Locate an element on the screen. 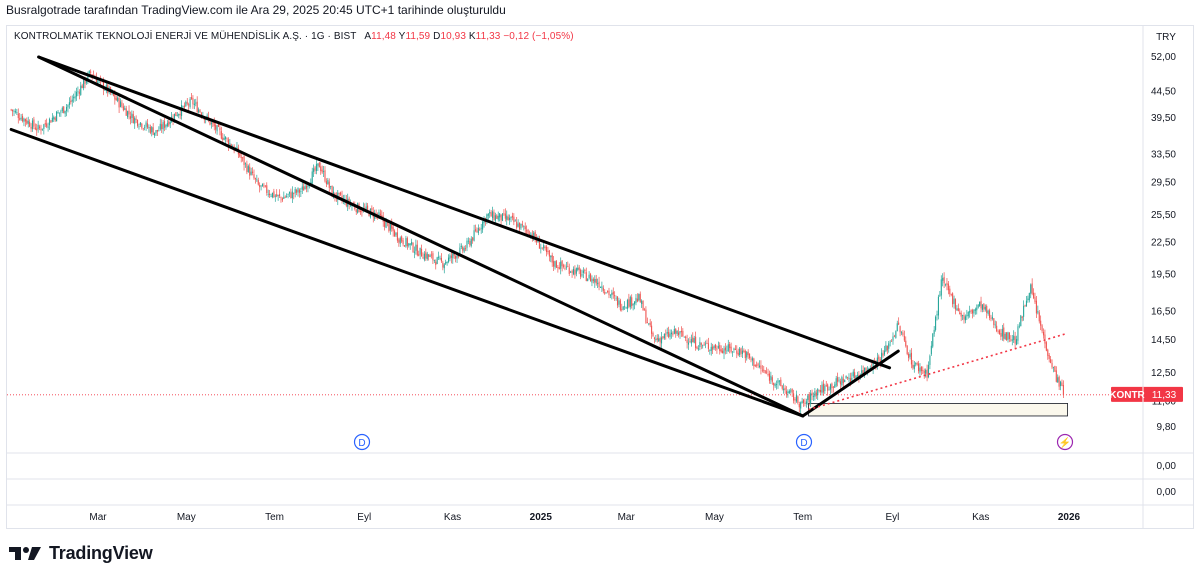  y-tick-label: 44,50 is located at coordinates (1163, 92).